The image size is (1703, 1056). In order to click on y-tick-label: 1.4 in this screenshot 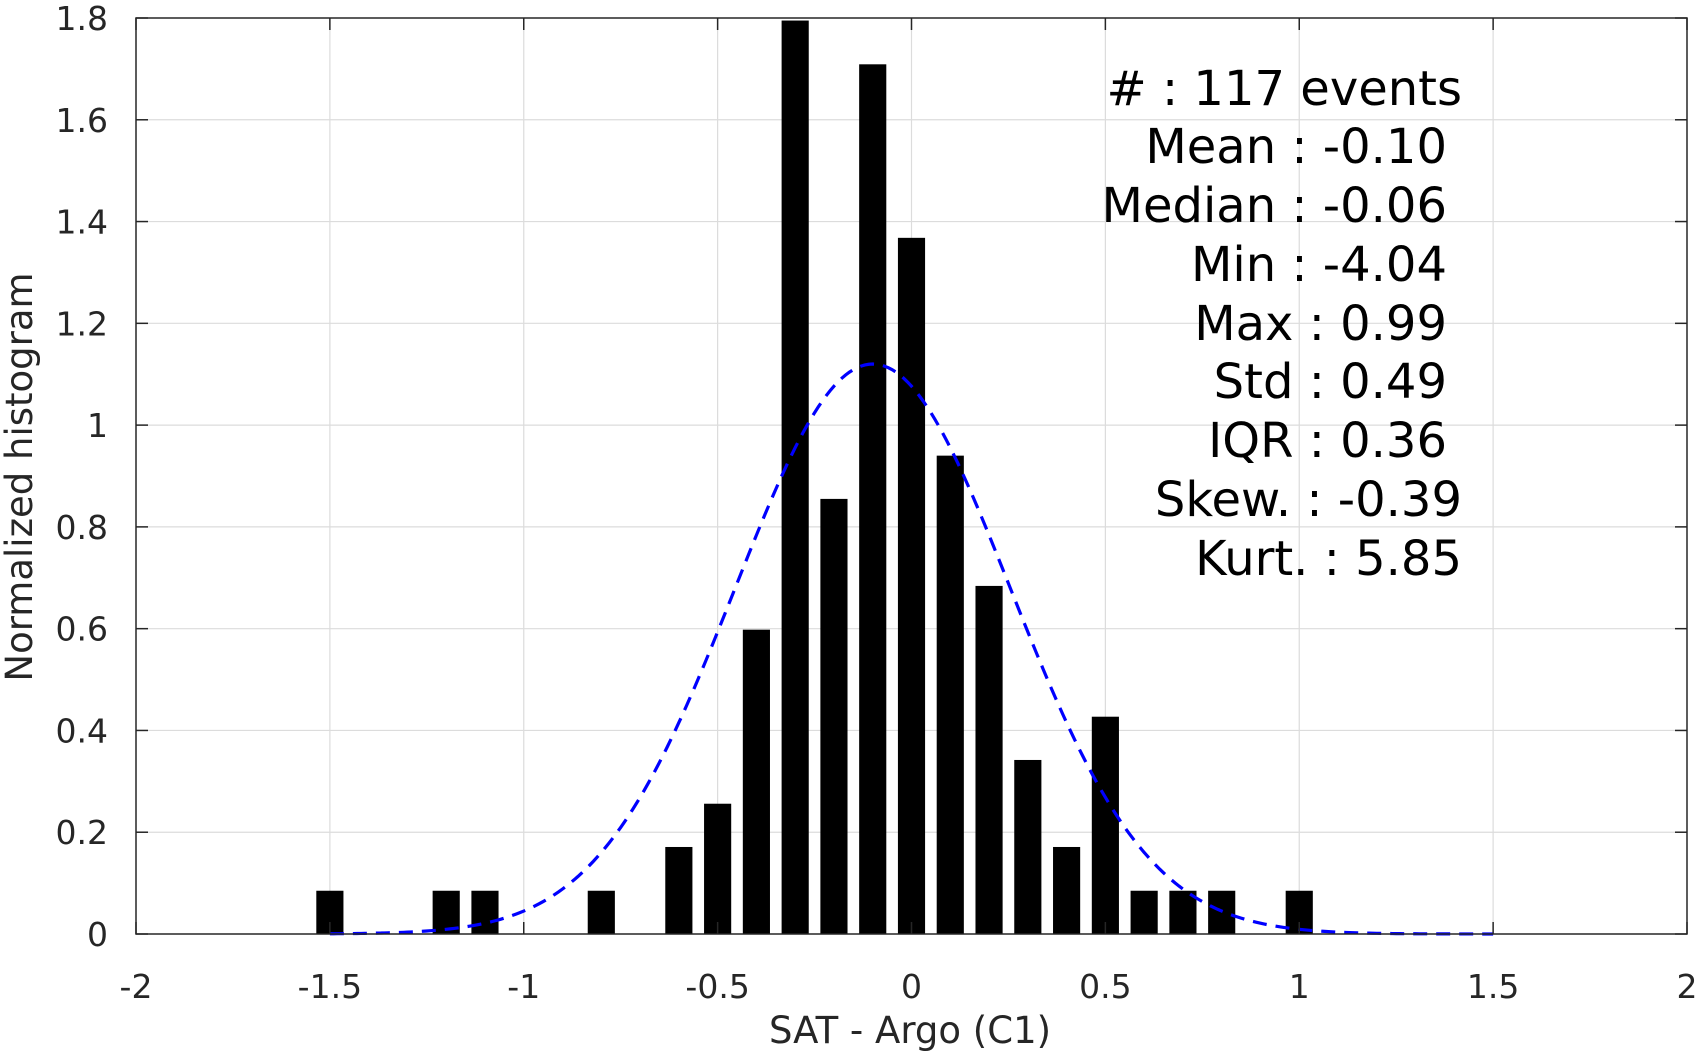, I will do `click(82, 222)`.